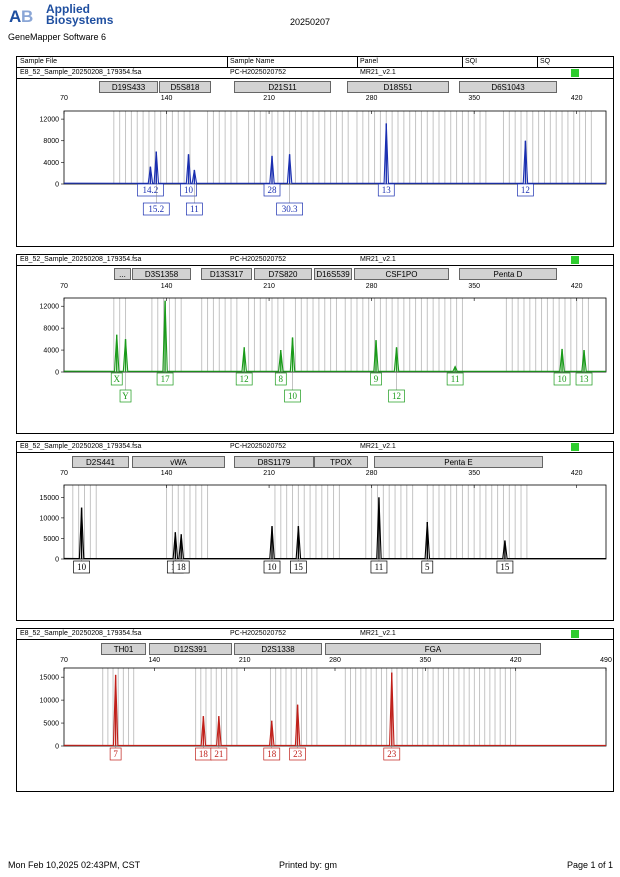 This screenshot has height=877, width=620. I want to click on marker-bar: D8S1179, so click(274, 462).